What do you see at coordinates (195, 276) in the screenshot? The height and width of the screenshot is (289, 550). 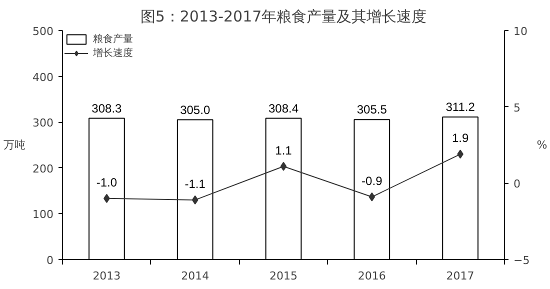 I see `x-tick-label: 2014` at bounding box center [195, 276].